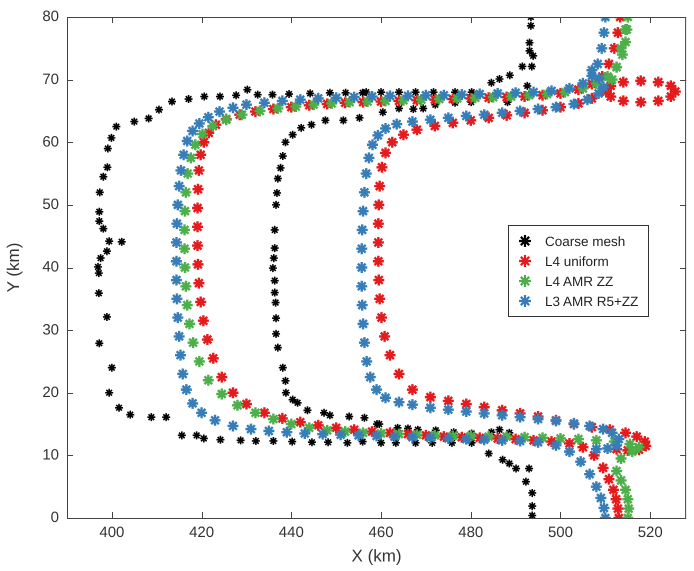 This screenshot has height=571, width=694. What do you see at coordinates (560, 533) in the screenshot?
I see `x-tick-label: 500` at bounding box center [560, 533].